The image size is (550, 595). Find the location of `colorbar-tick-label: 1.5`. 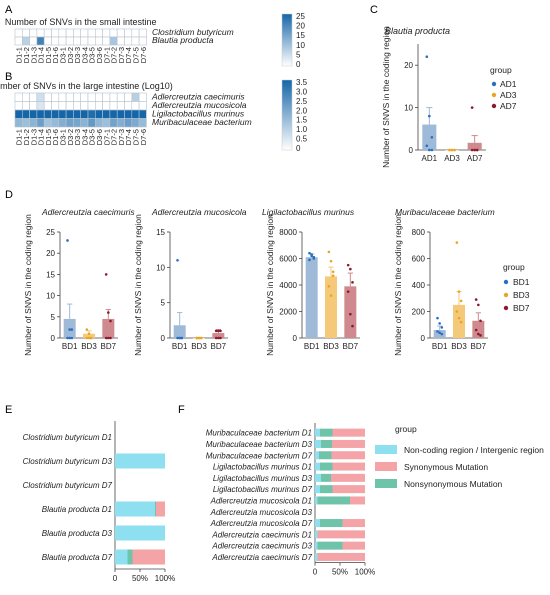

colorbar-tick-label: 1.5 is located at coordinates (302, 120).